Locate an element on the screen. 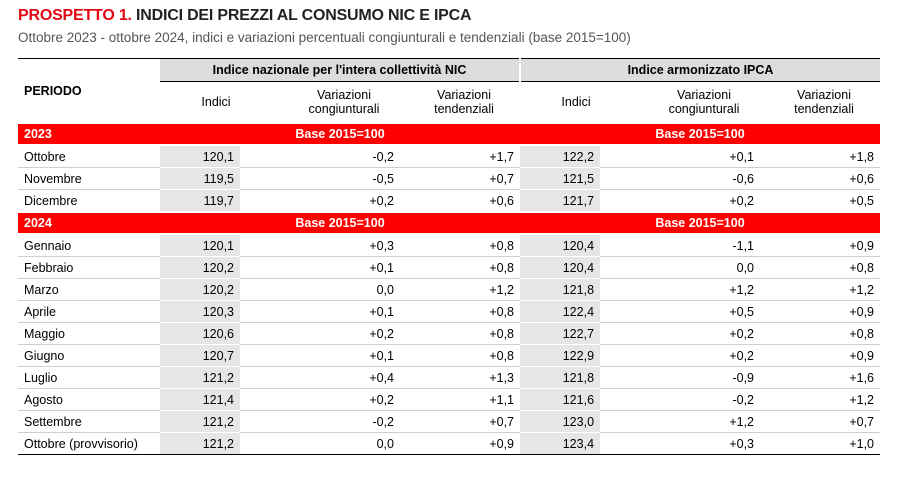 This screenshot has width=903, height=494. value-cell: +1,1 is located at coordinates (460, 399).